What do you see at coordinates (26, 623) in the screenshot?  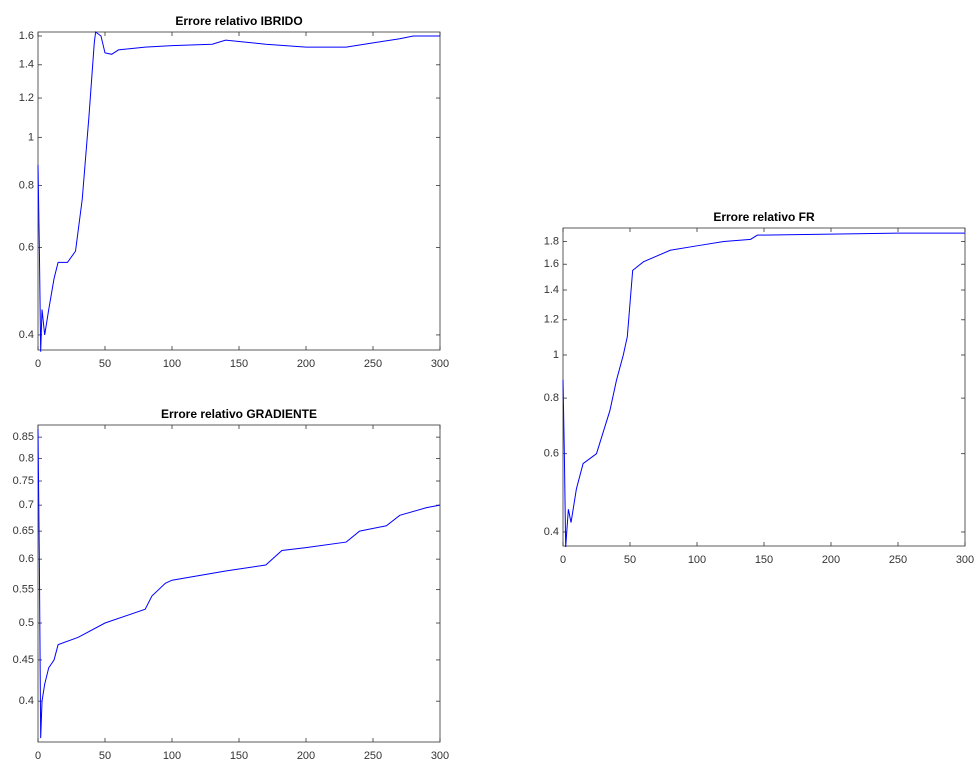 I see `y-tick-label: 0.5` at bounding box center [26, 623].